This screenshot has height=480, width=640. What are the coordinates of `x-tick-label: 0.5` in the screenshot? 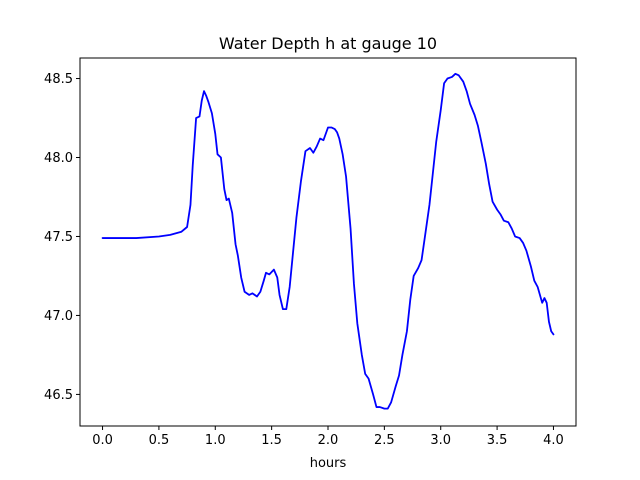 It's located at (159, 440).